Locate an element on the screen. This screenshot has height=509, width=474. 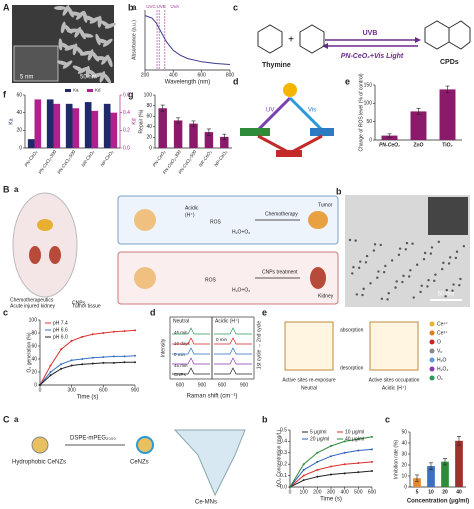
y-tick-label: 100 is located at coordinates (368, 104).